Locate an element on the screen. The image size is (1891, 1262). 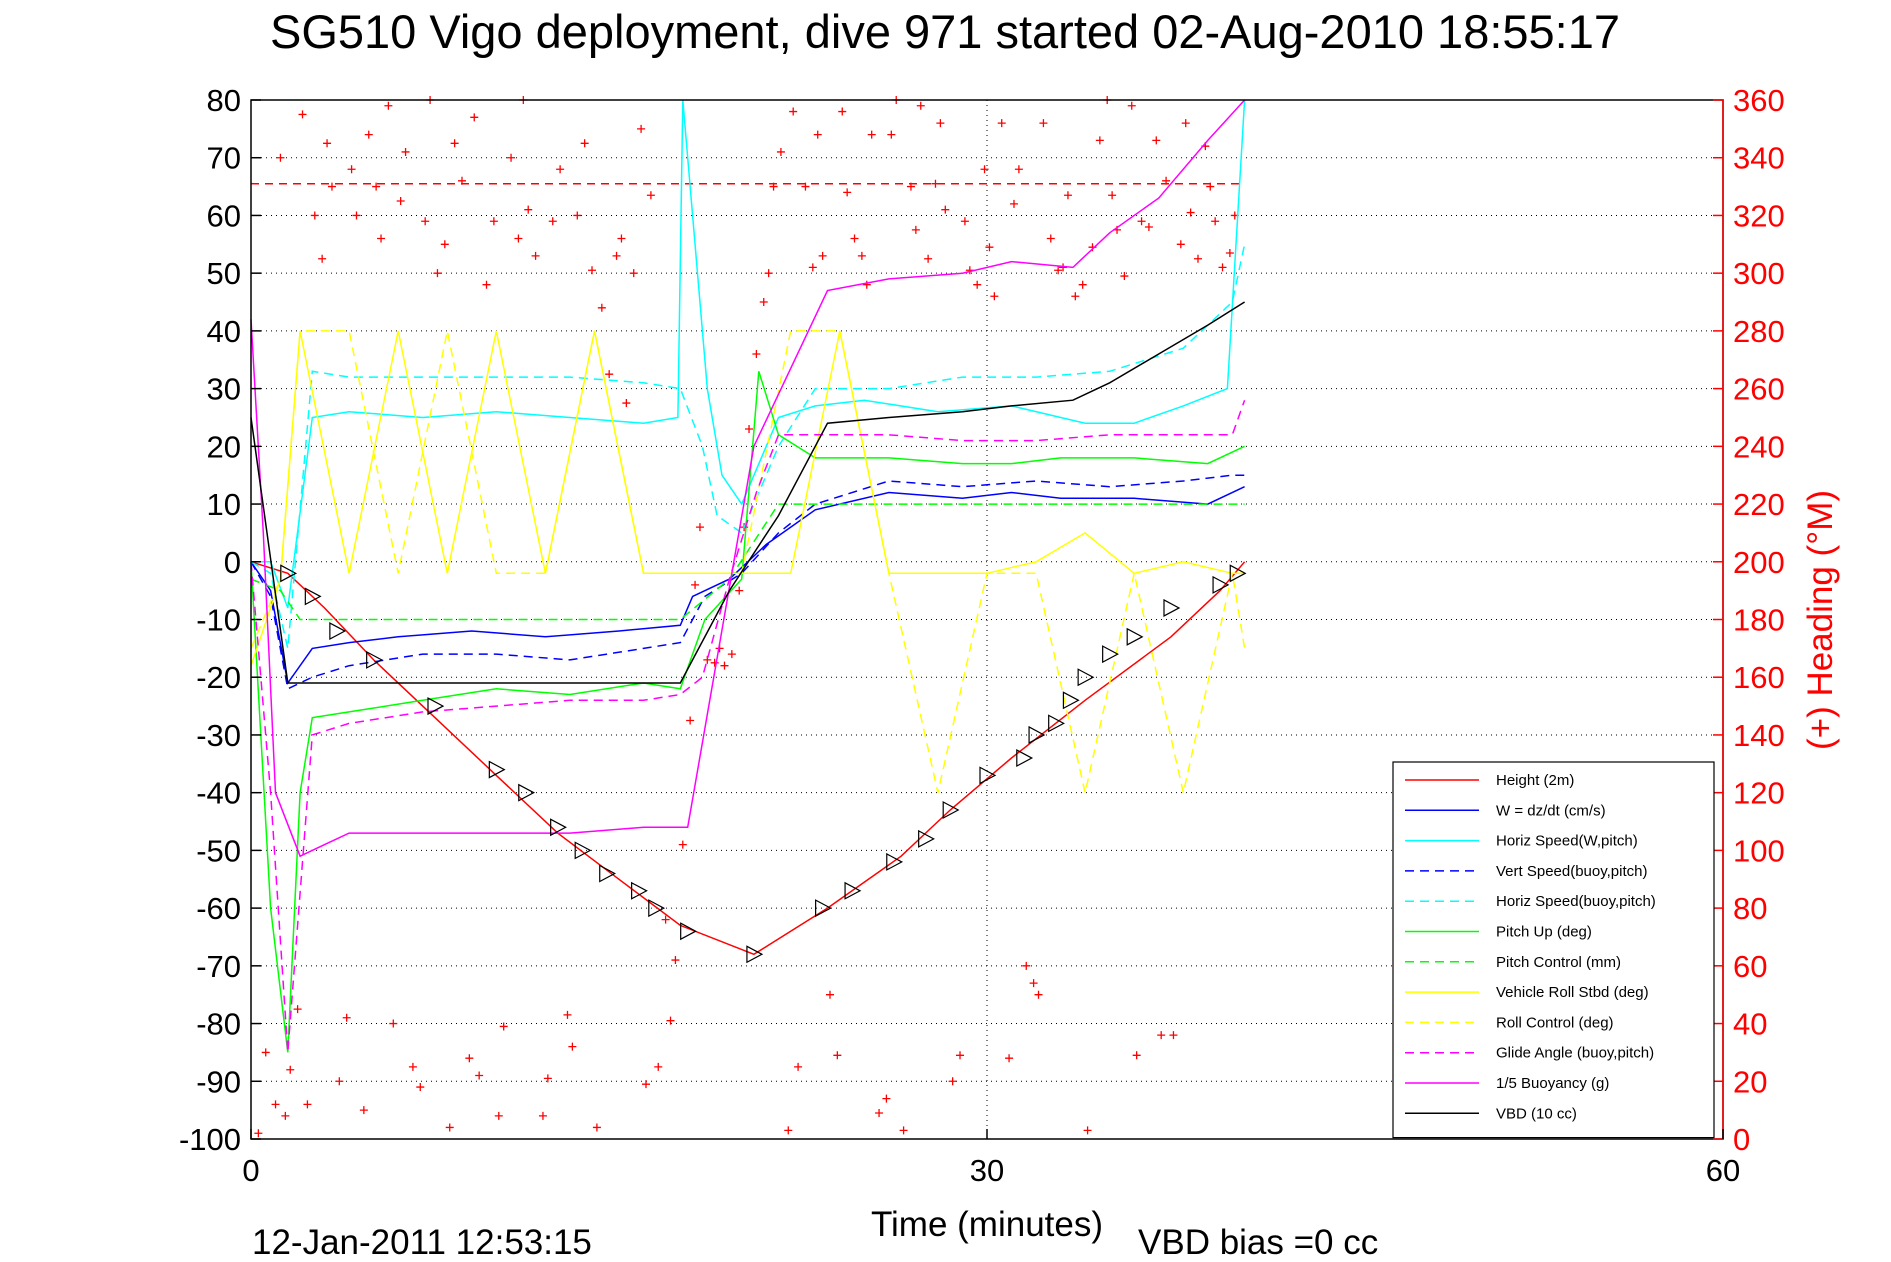
right-tick-label: 180 is located at coordinates (1759, 620).